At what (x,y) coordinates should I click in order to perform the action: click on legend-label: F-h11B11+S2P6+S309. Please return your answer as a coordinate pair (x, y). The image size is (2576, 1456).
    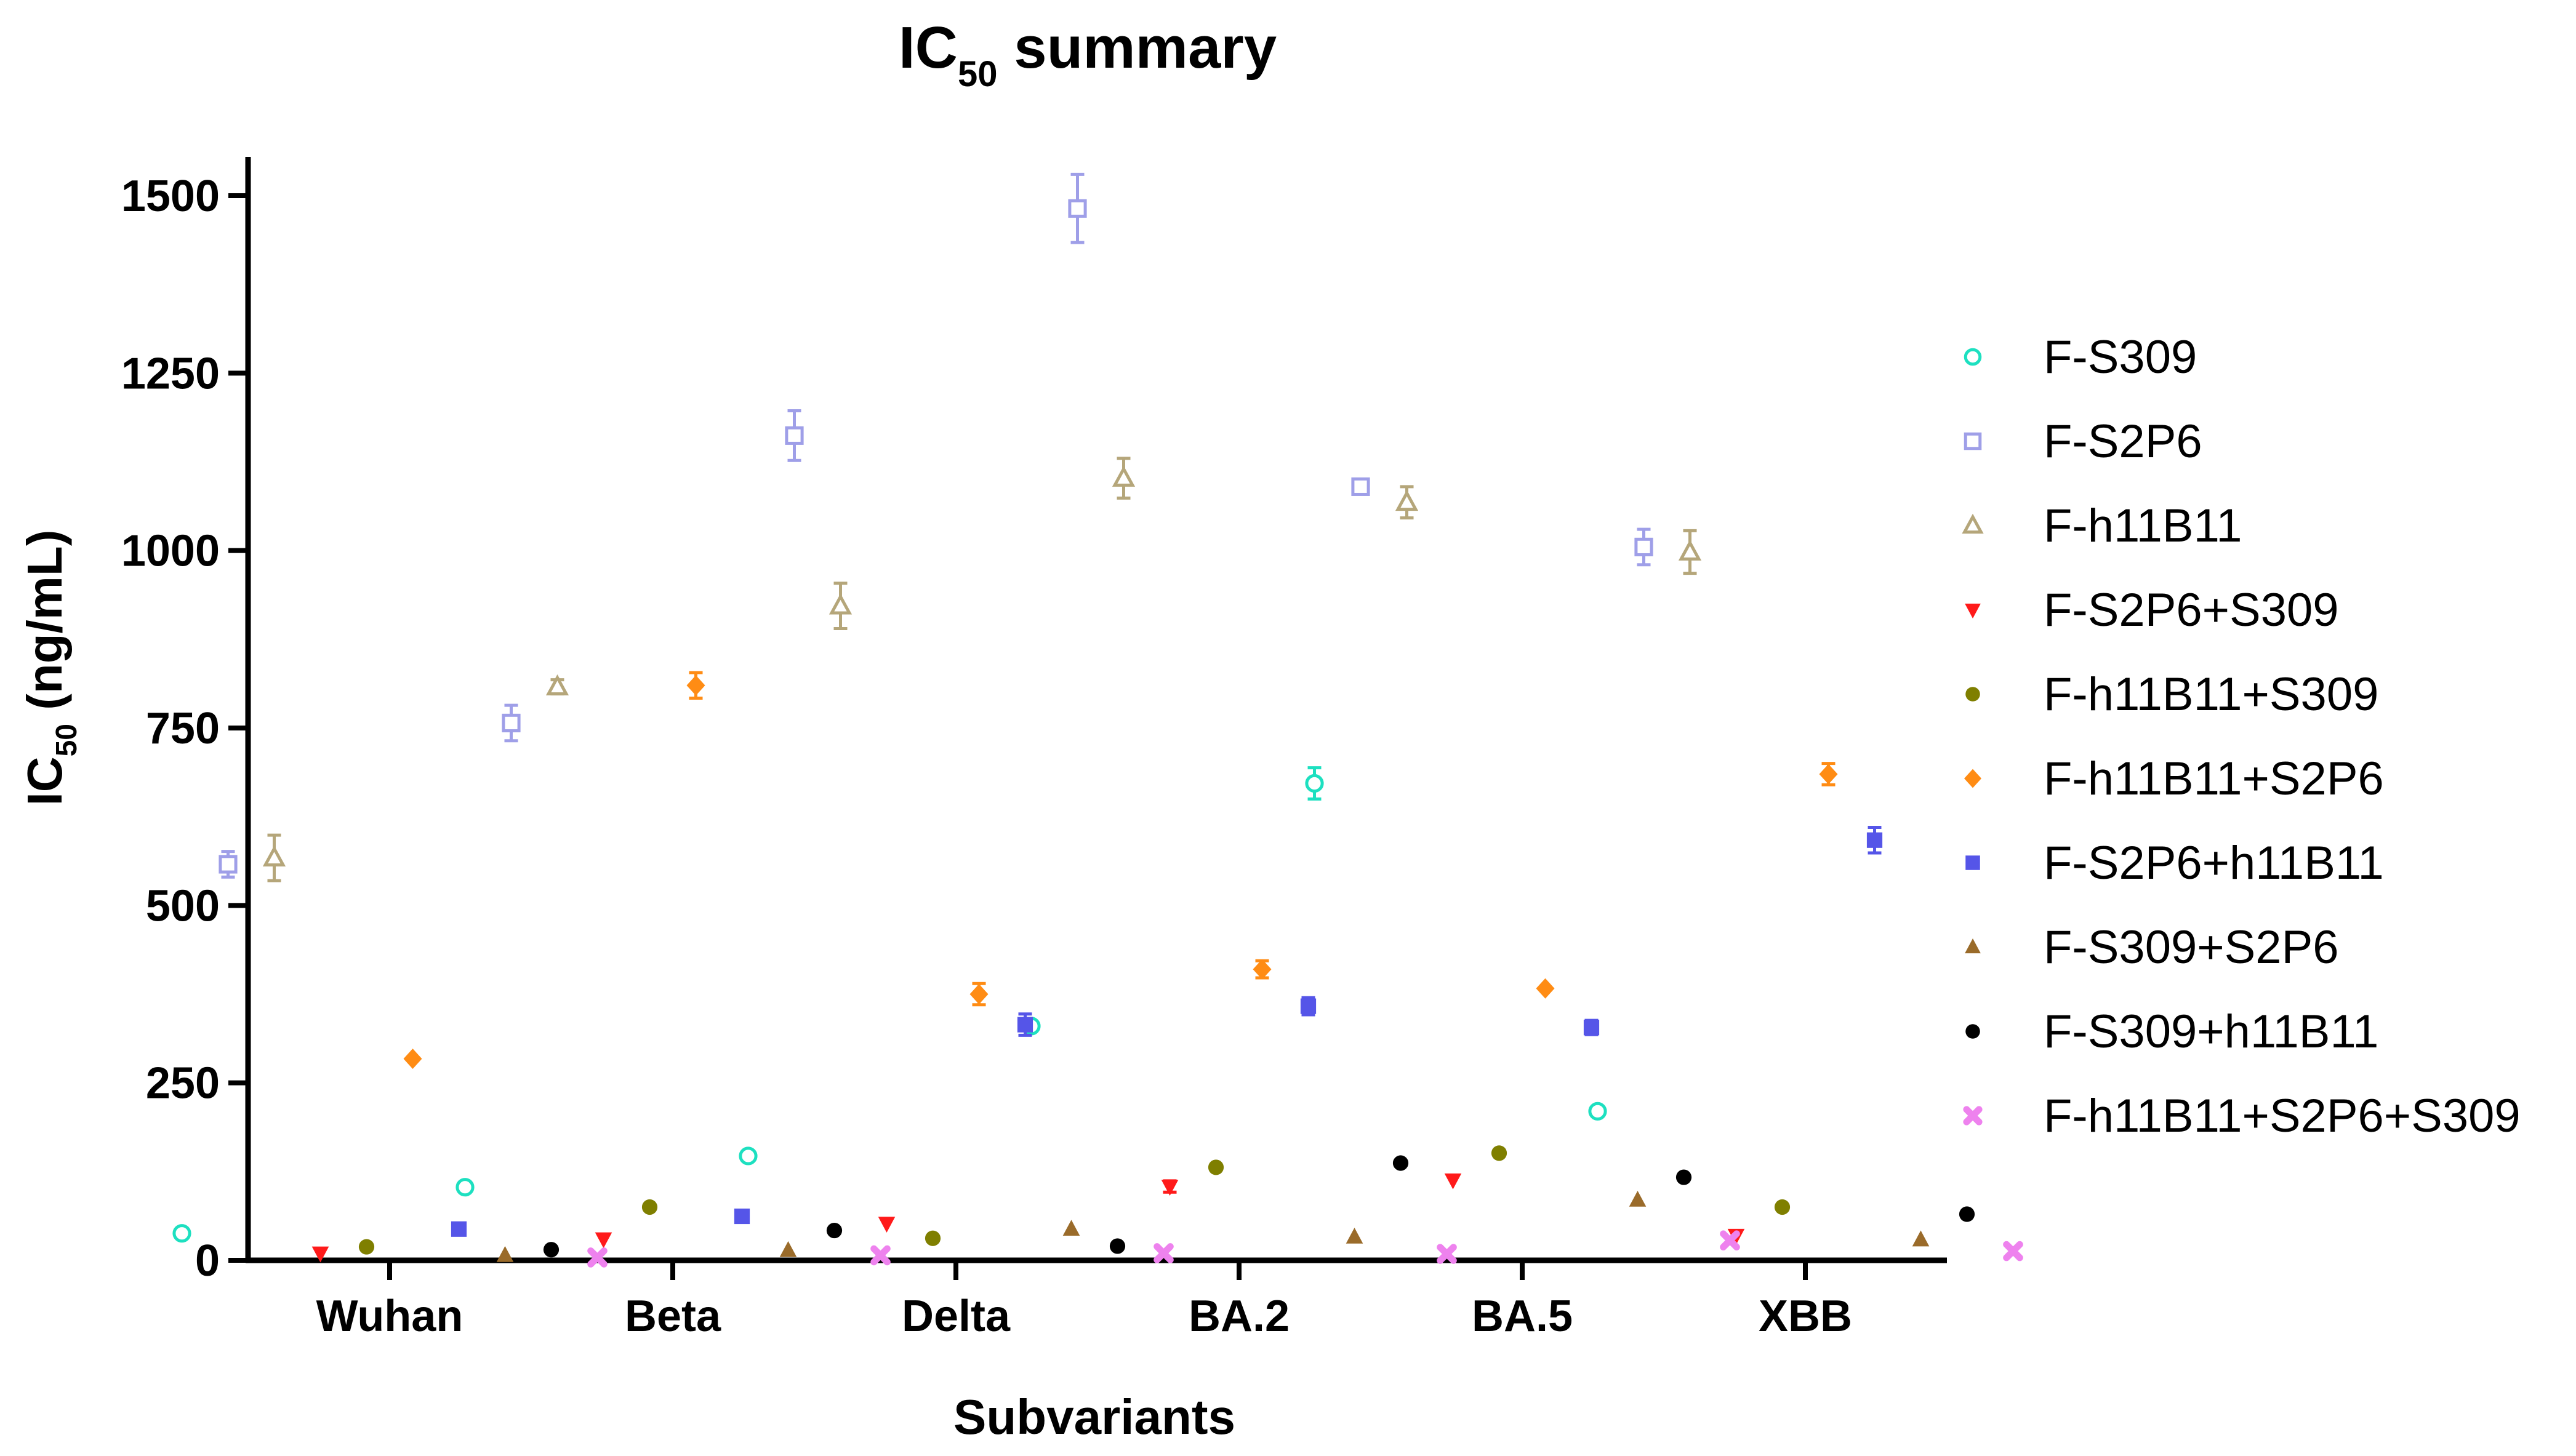
    Looking at the image, I should click on (2282, 1116).